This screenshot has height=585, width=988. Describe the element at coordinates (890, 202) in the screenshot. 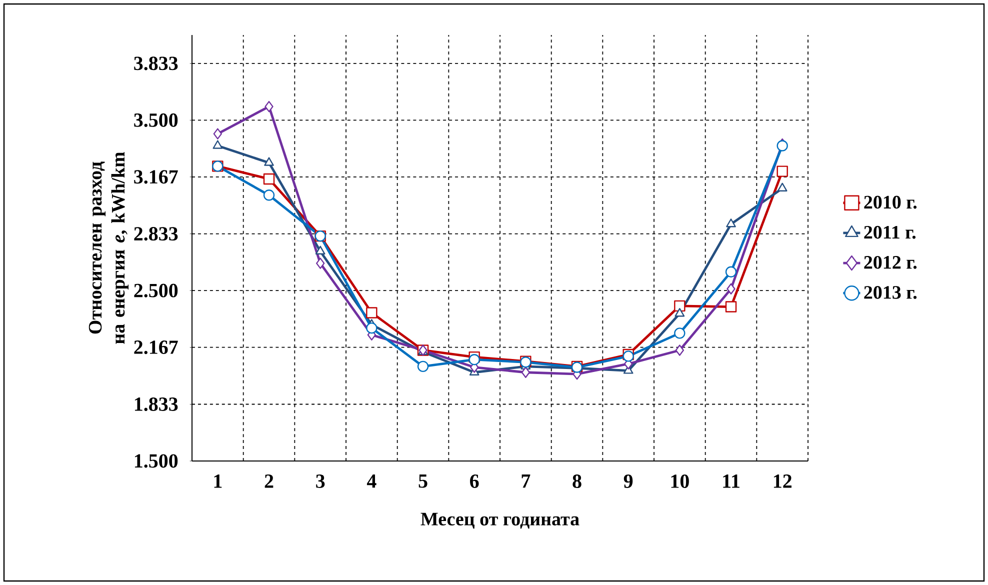

I see `legend-label: 2010 г.` at that location.